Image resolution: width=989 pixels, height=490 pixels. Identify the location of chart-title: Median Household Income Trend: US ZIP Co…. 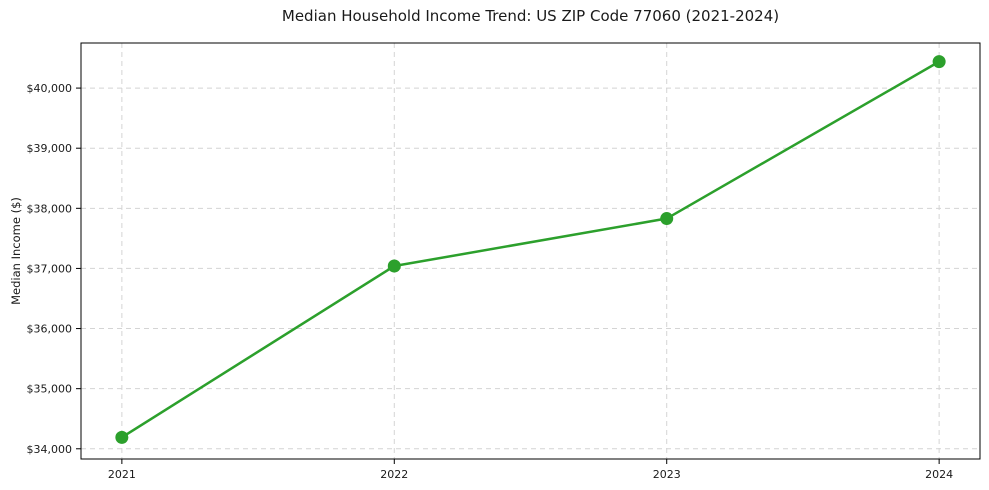
(530, 16).